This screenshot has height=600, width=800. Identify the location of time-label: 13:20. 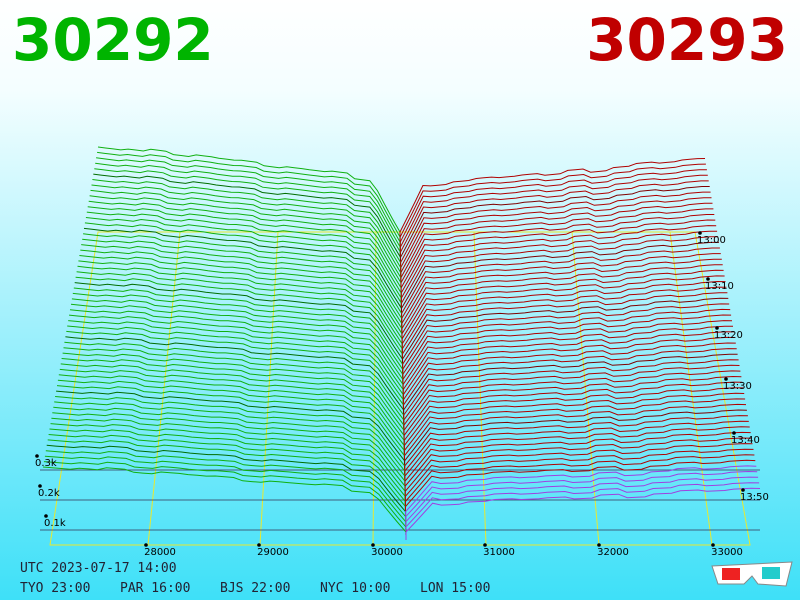
(728, 335).